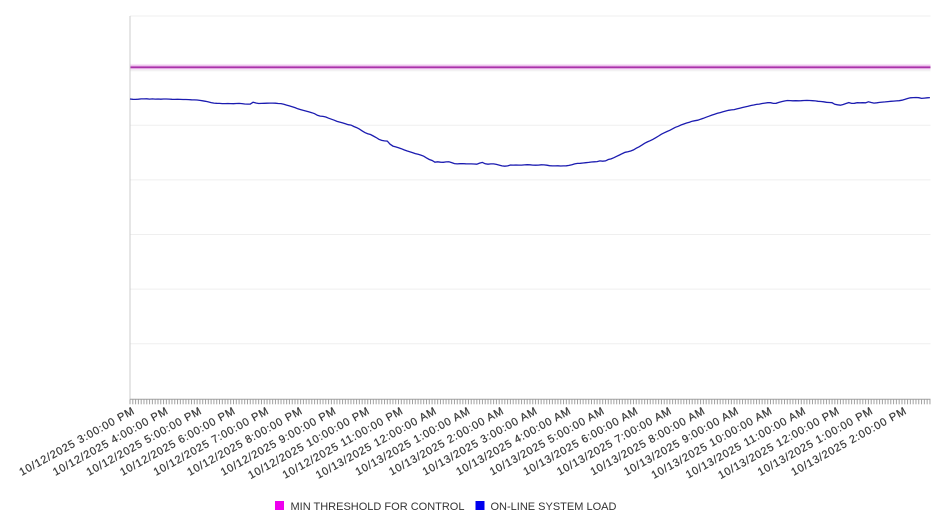  What do you see at coordinates (378, 507) in the screenshot?
I see `svg-text: MIN THRESHOLD FOR CONTROL` at bounding box center [378, 507].